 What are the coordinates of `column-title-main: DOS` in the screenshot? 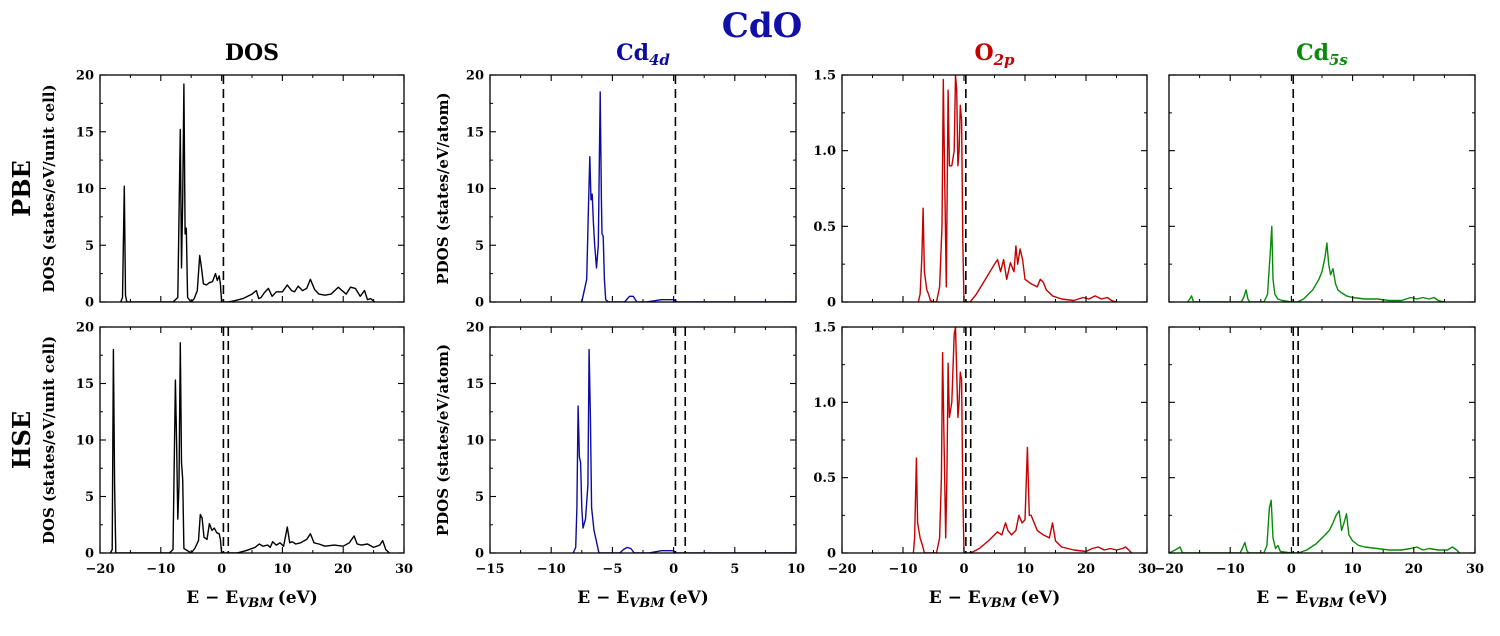 It's located at (252, 53).